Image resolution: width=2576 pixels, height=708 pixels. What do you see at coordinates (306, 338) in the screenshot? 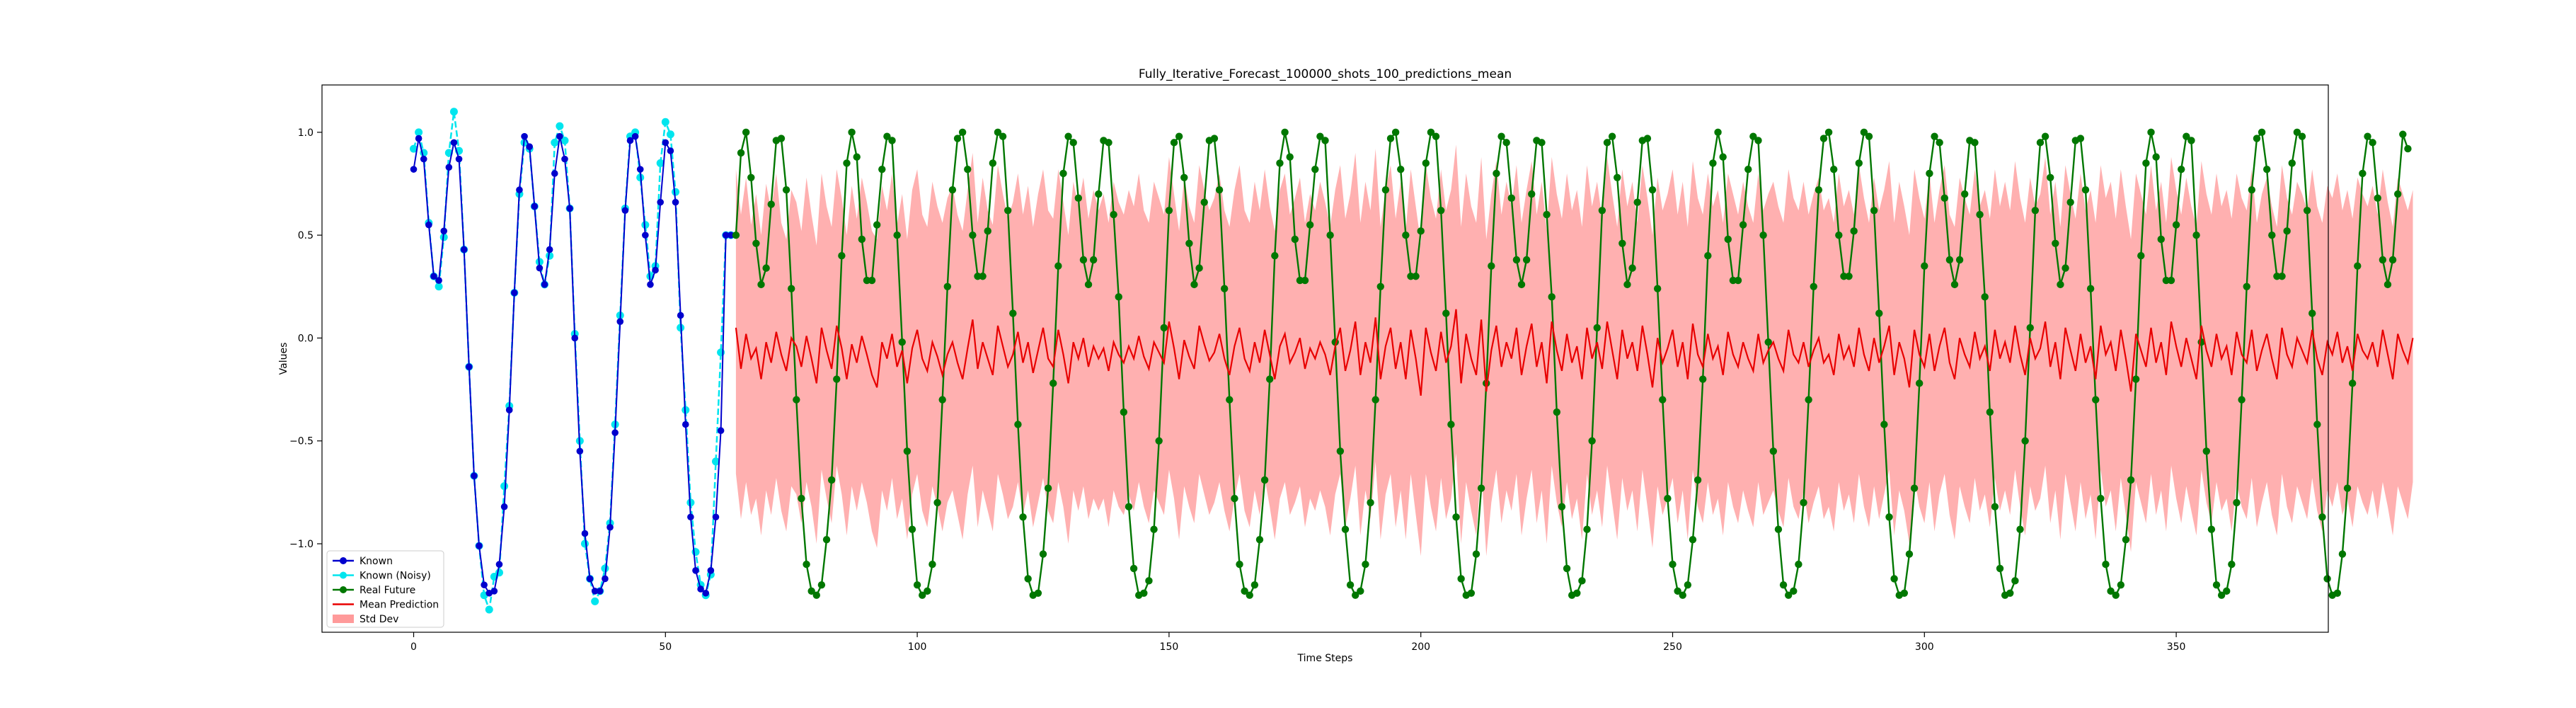
I see `y-tick-label: 0.0` at bounding box center [306, 338].